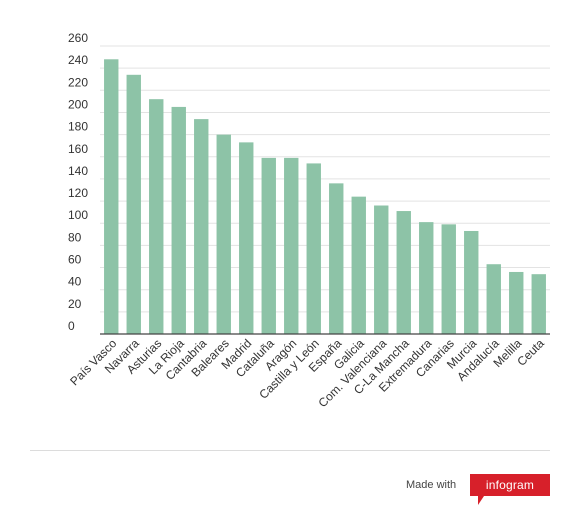 This screenshot has width=580, height=529. I want to click on y-tick-label: 120, so click(78, 193).